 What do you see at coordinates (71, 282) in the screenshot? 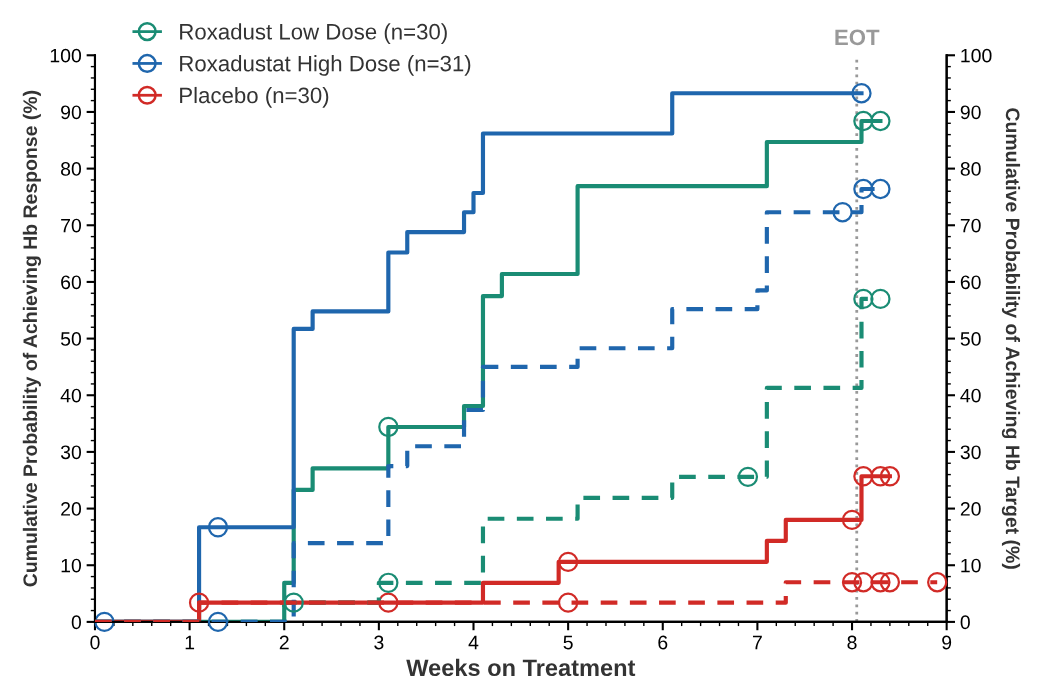
I see `y-tick-label: 60` at bounding box center [71, 282].